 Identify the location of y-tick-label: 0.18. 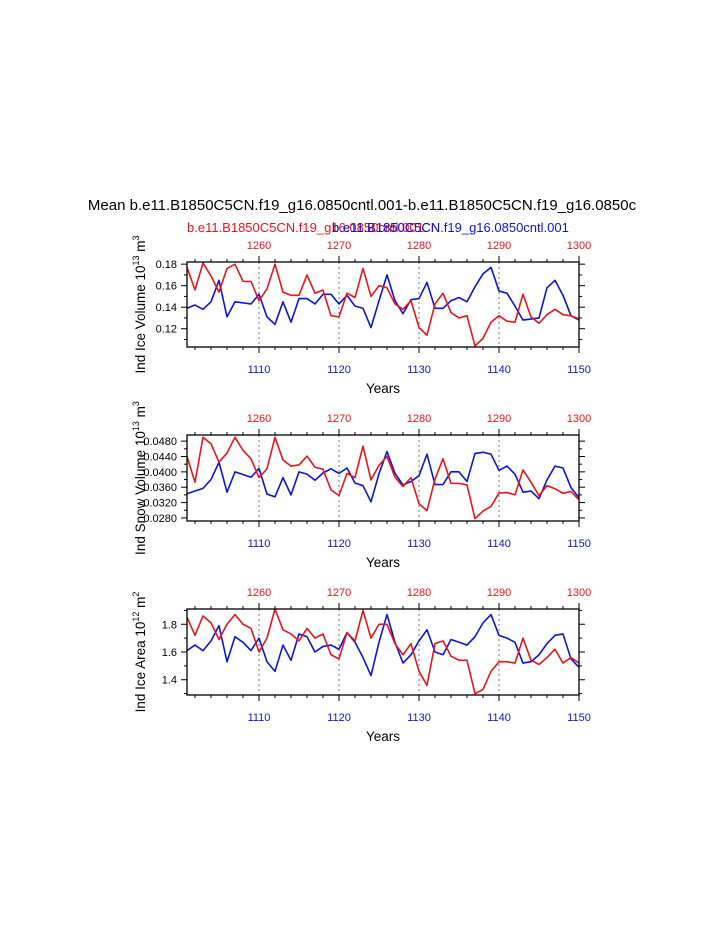
(166, 265).